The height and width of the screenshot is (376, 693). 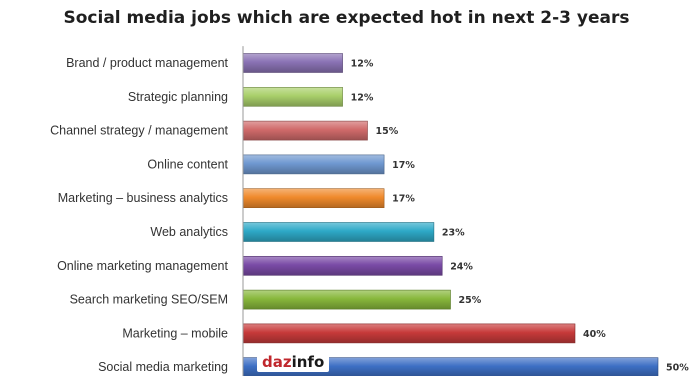 I want to click on category-label-marketing-business-analytics: Marketing – business analytics, so click(x=143, y=198).